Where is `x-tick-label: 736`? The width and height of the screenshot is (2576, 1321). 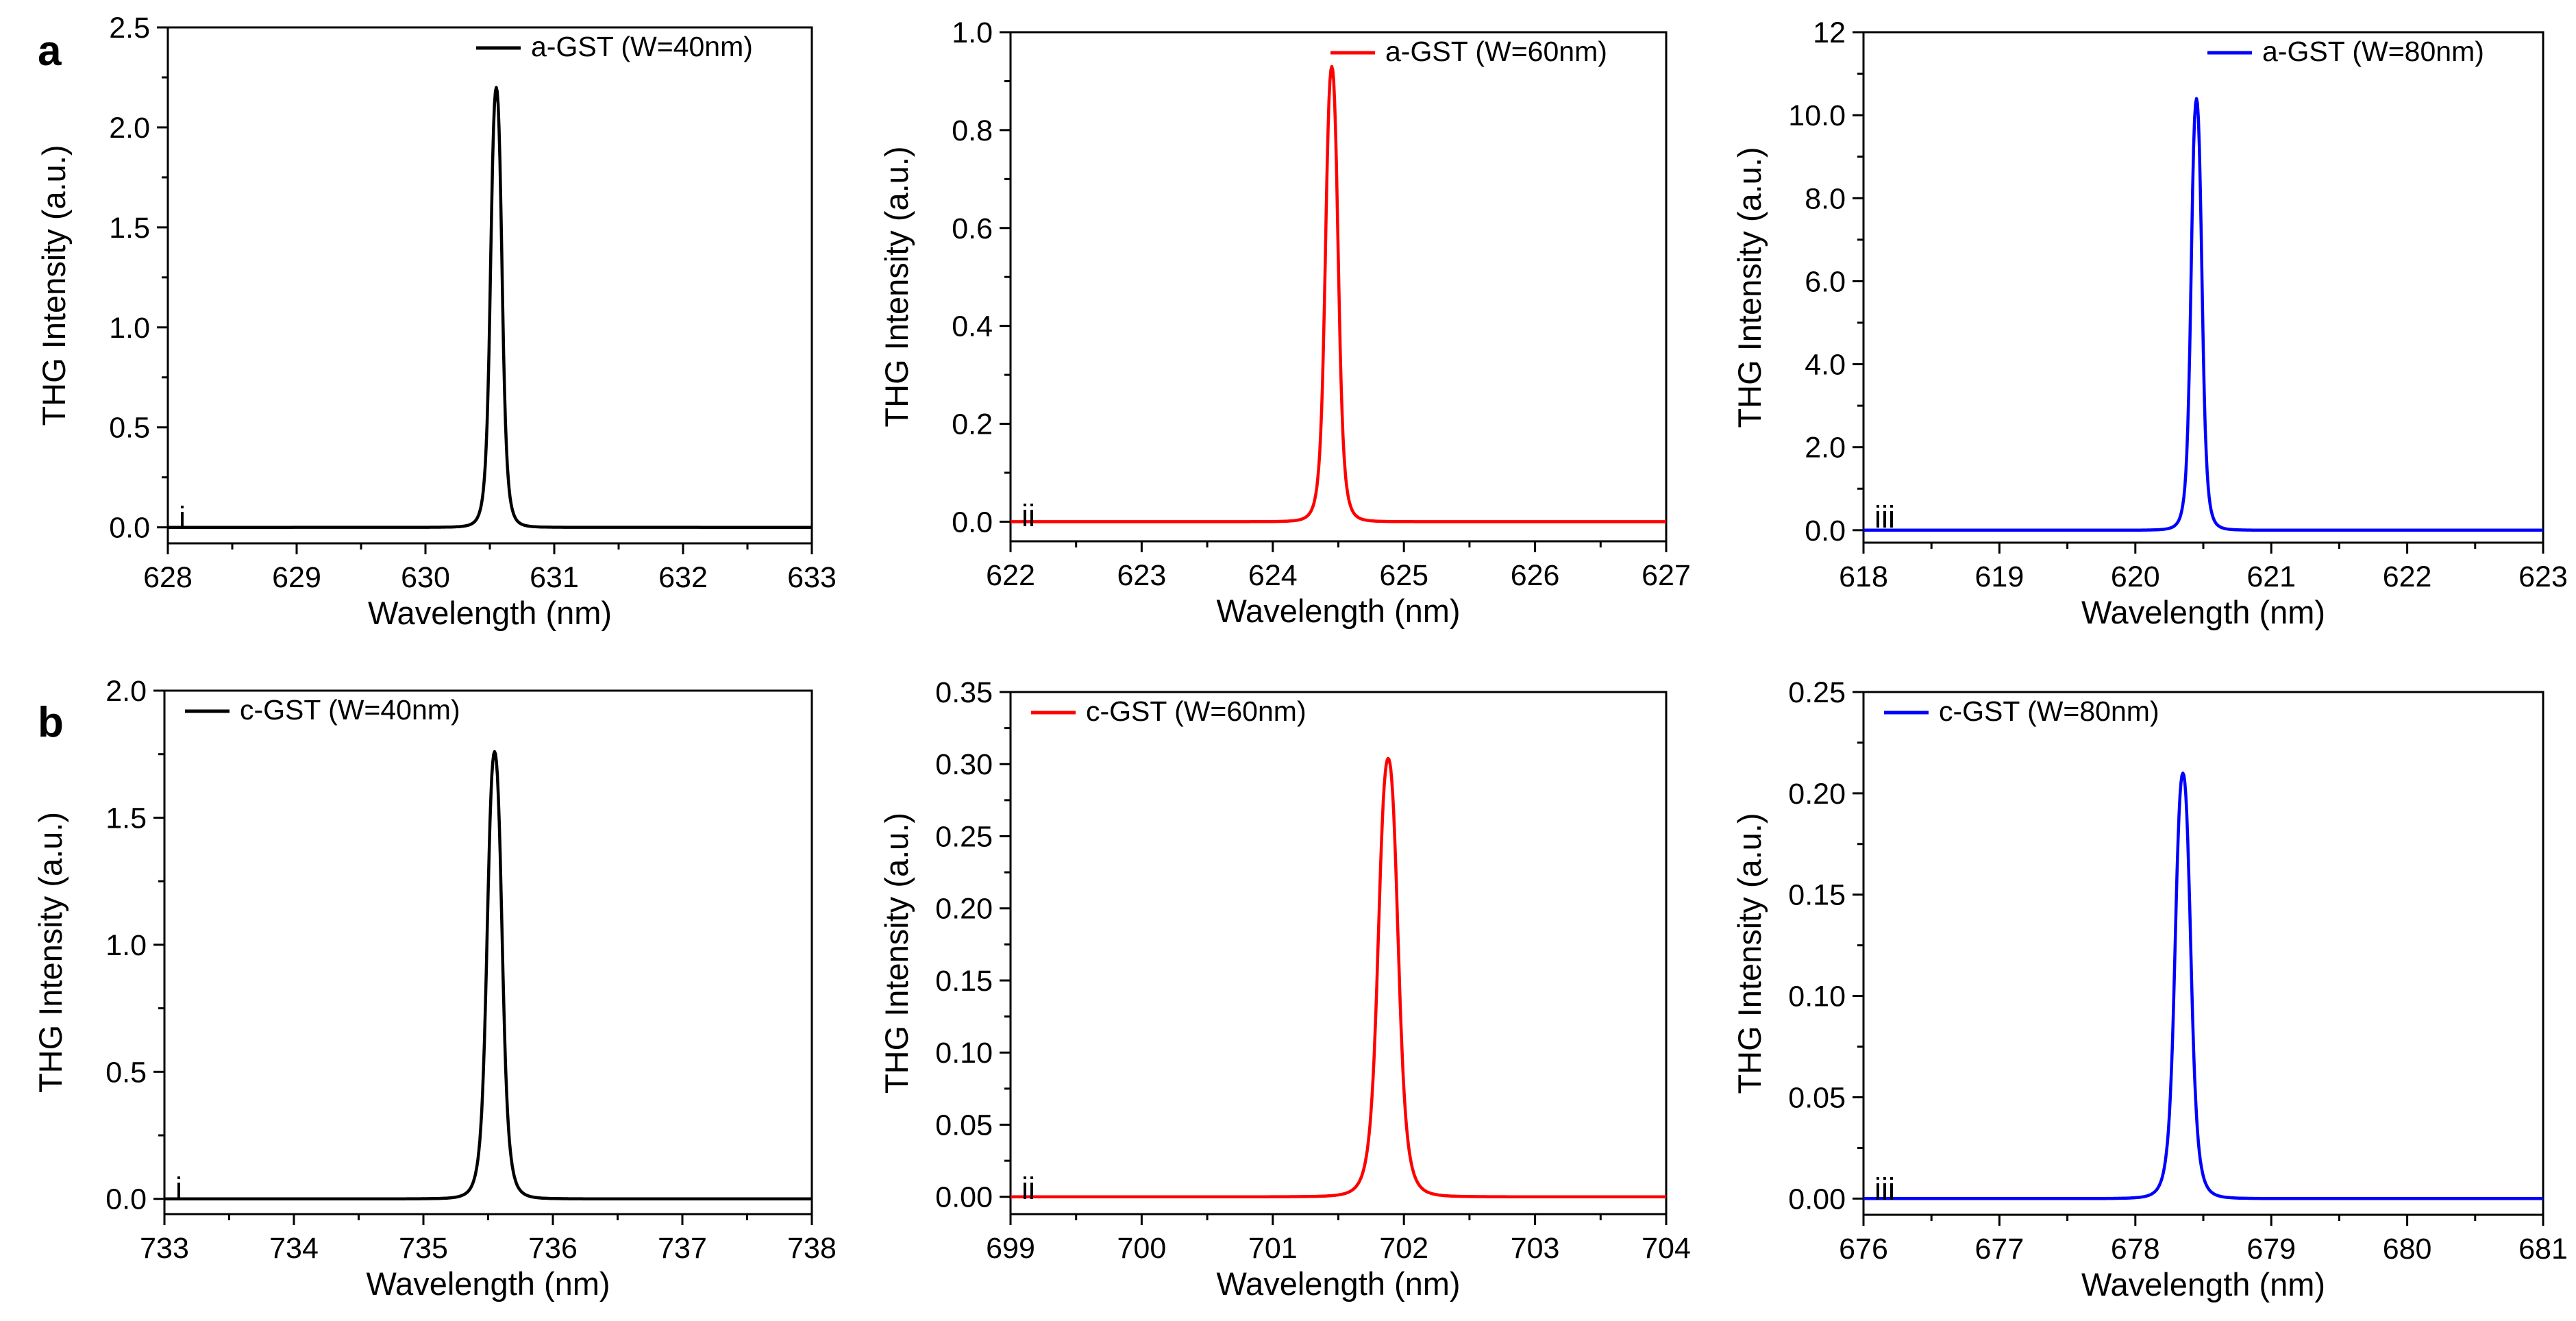 x-tick-label: 736 is located at coordinates (553, 1249).